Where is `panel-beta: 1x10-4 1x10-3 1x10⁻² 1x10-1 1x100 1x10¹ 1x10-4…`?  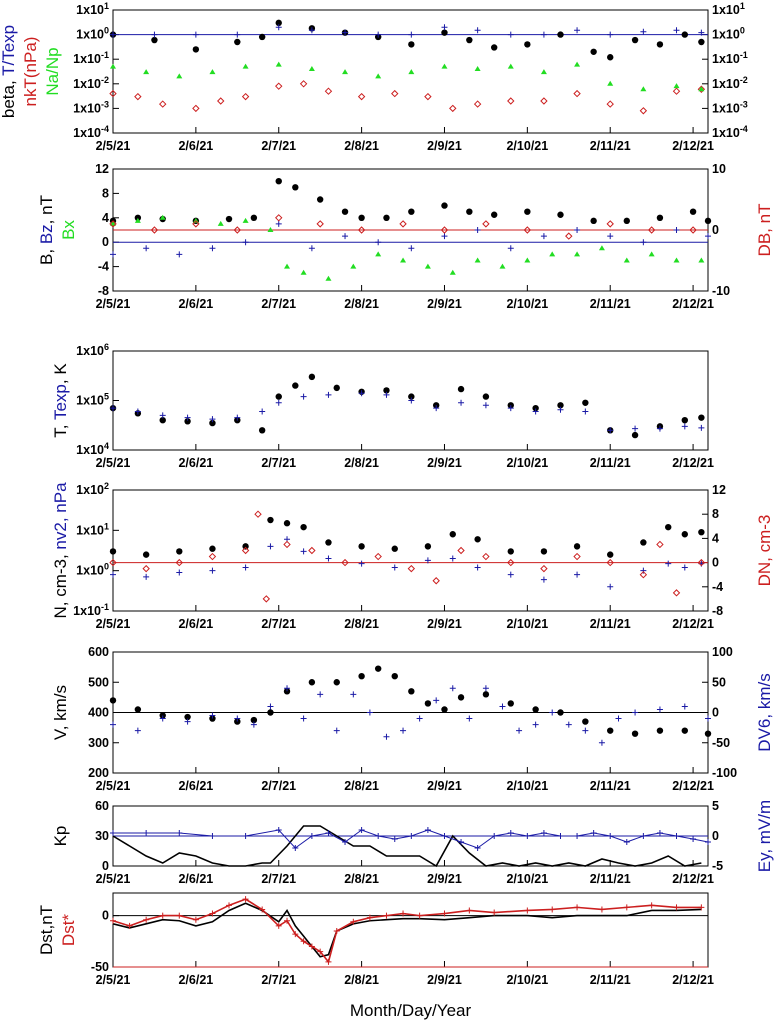 panel-beta: 1x10-4 1x10-3 1x10⁻² 1x10-1 1x100 1x10¹ 1x10-4… is located at coordinates (374, 77).